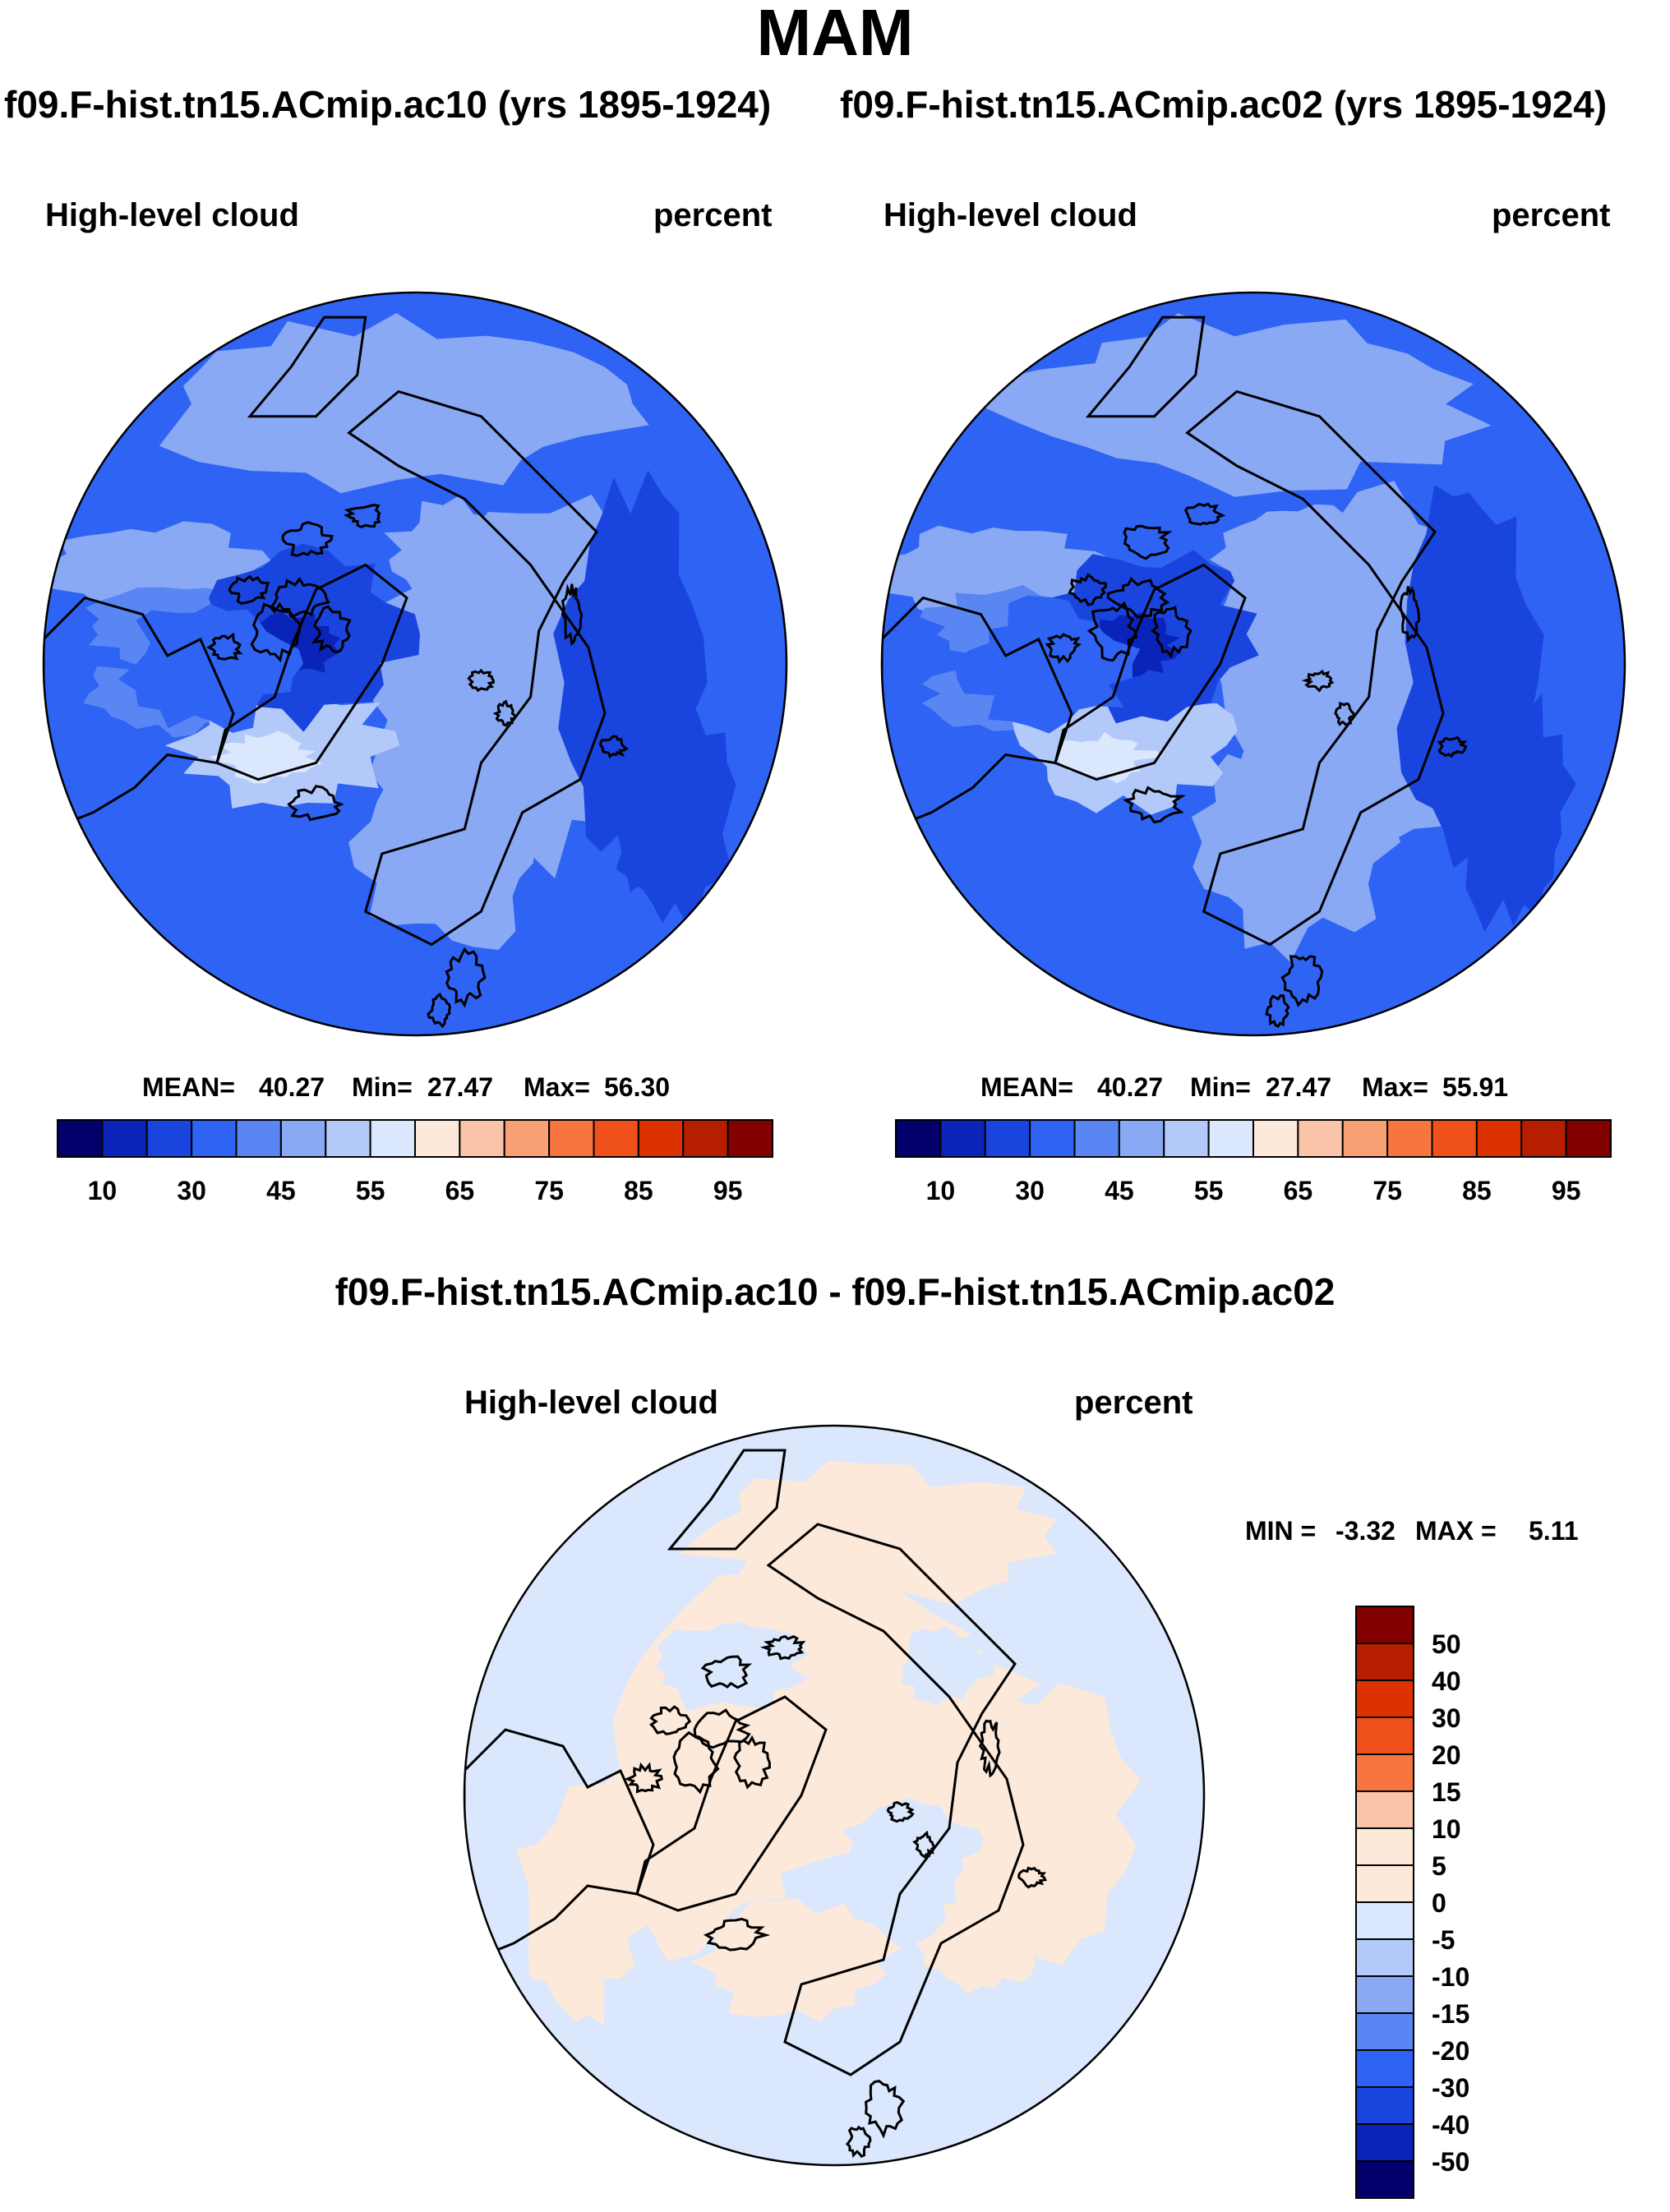 The height and width of the screenshot is (2212, 1670). Describe the element at coordinates (1475, 1087) in the screenshot. I see `panel2-max-value: 55.91` at that location.